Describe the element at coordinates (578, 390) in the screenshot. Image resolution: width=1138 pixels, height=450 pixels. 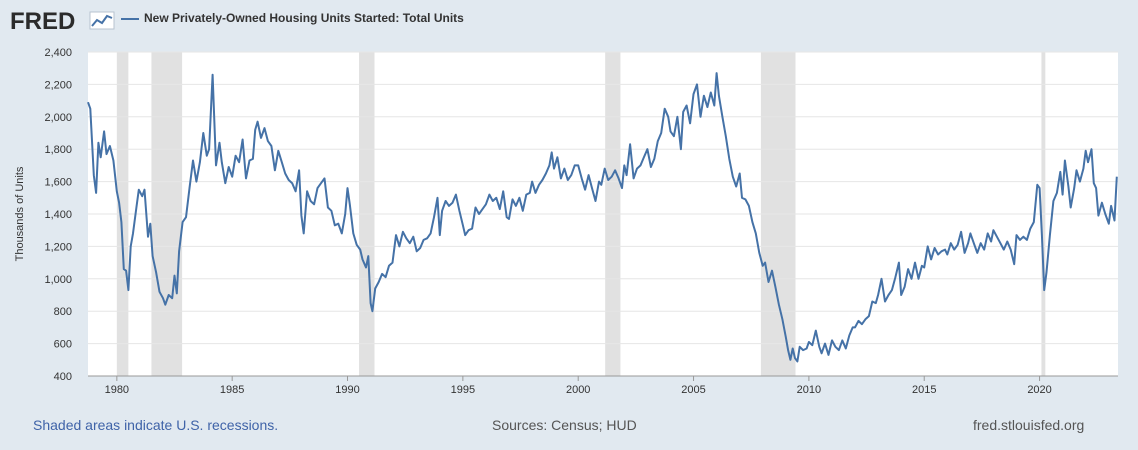
I see `x-tick-label: 2000` at that location.